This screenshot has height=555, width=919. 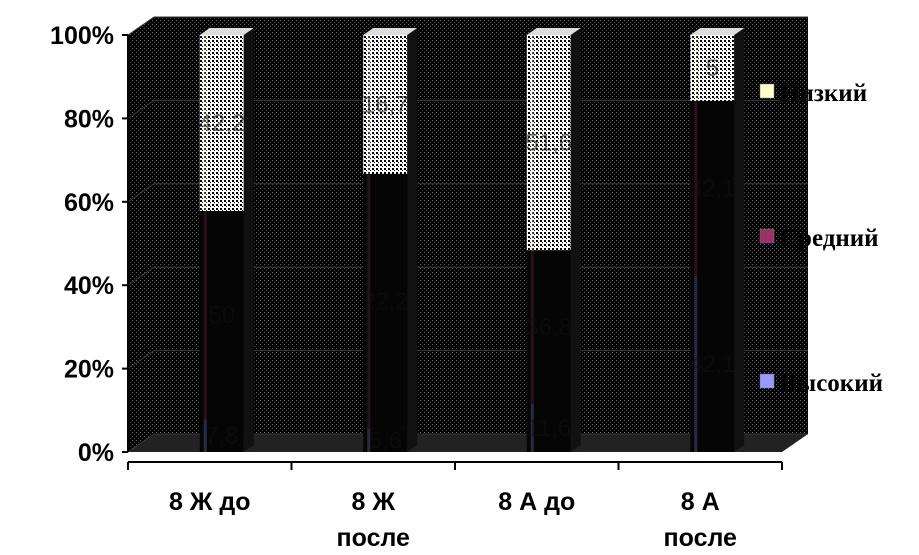 What do you see at coordinates (89, 203) in the screenshot?
I see `y-tick-label: 60%` at bounding box center [89, 203].